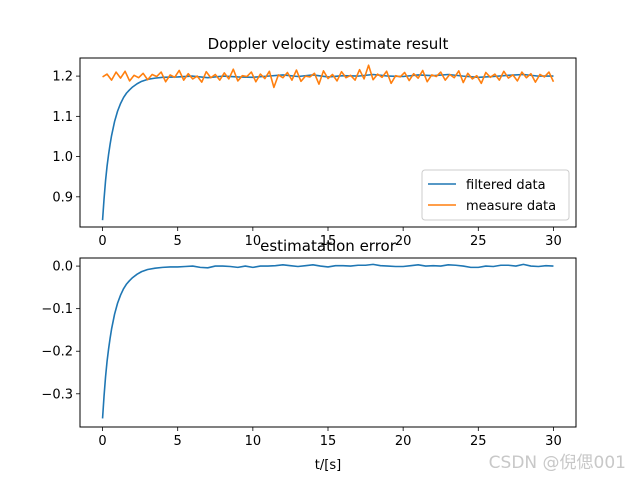 Image resolution: width=640 pixels, height=480 pixels. Describe the element at coordinates (553, 441) in the screenshot. I see `bottom-xtick-label: 30` at that location.